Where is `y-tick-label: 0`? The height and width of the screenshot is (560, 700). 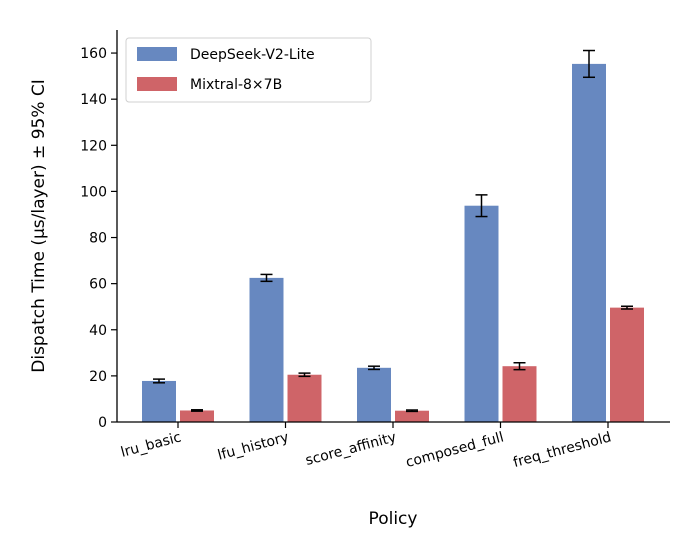
y-tick-label: 0 is located at coordinates (102, 423).